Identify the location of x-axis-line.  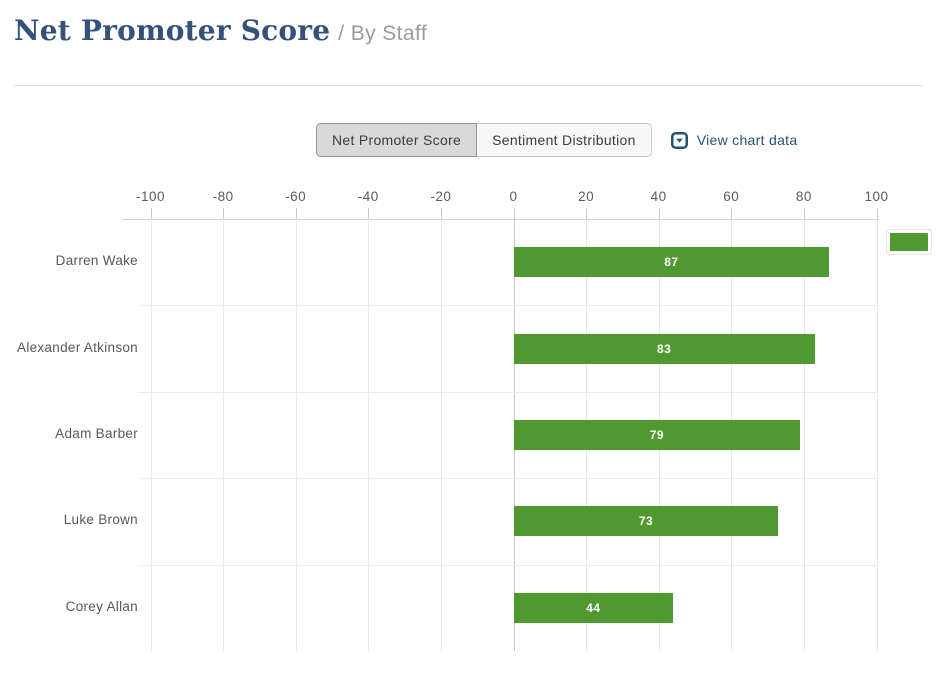
(500, 219).